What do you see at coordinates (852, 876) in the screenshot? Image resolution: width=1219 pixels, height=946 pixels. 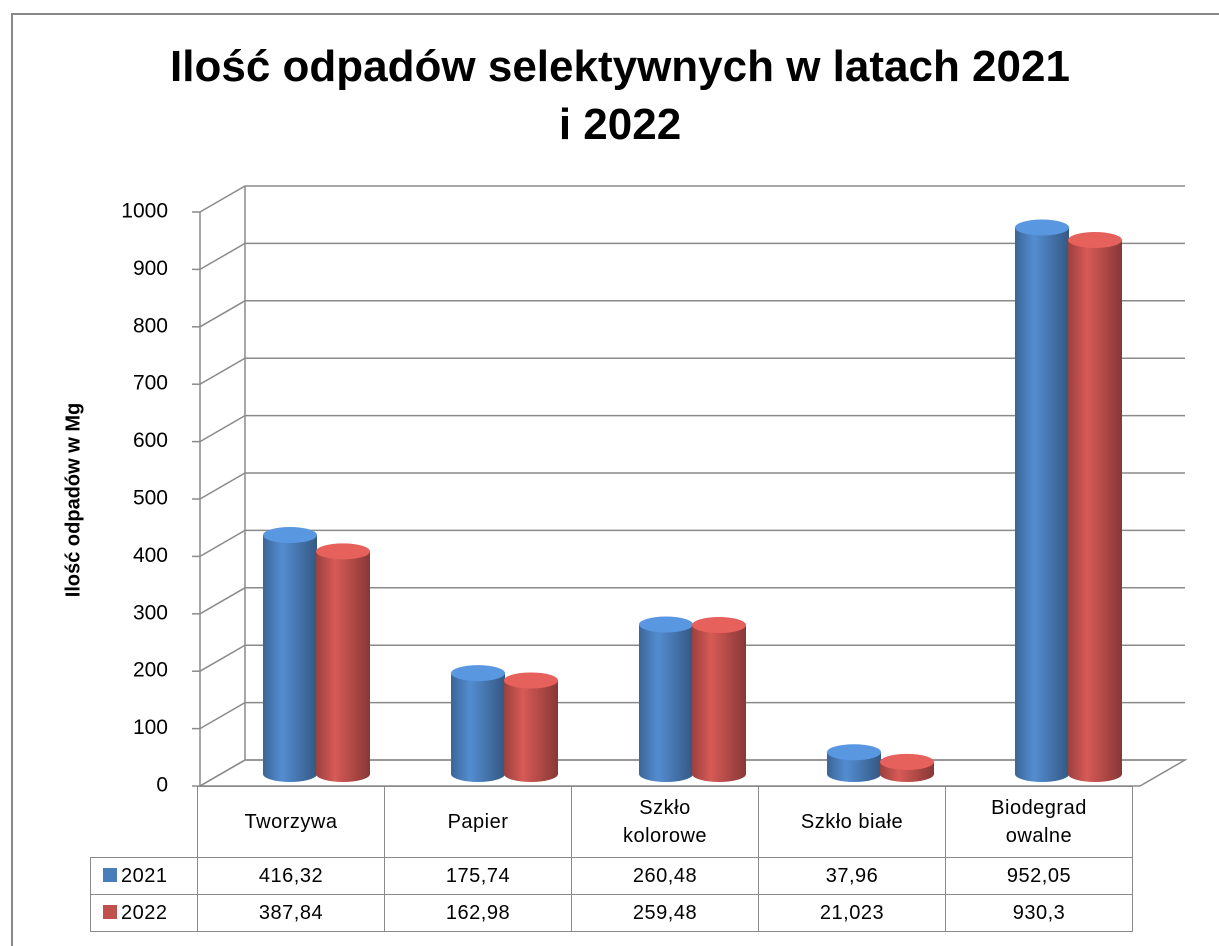 I see `value-cell: 37,96` at bounding box center [852, 876].